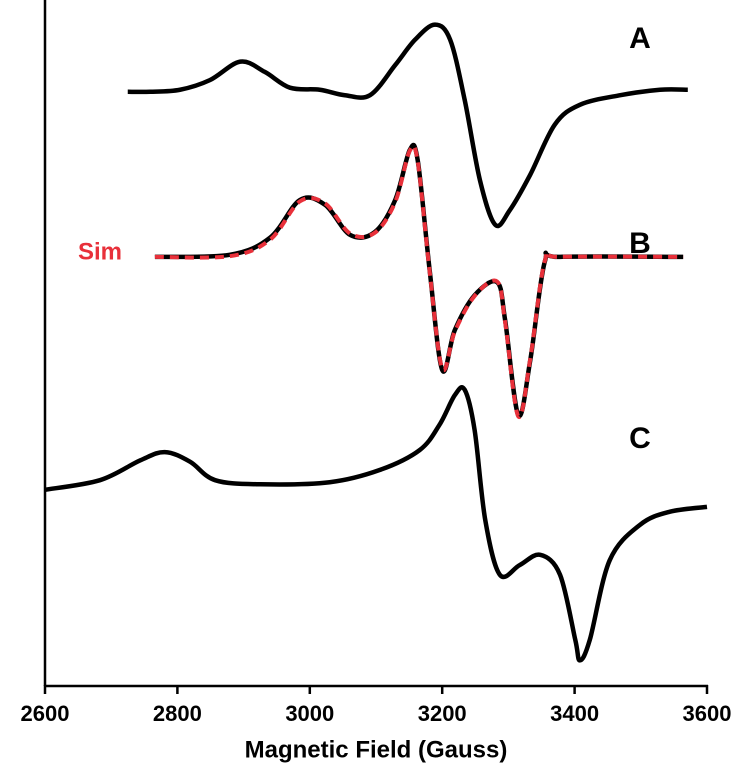  Describe the element at coordinates (640, 38) in the screenshot. I see `trace-label: A` at that location.